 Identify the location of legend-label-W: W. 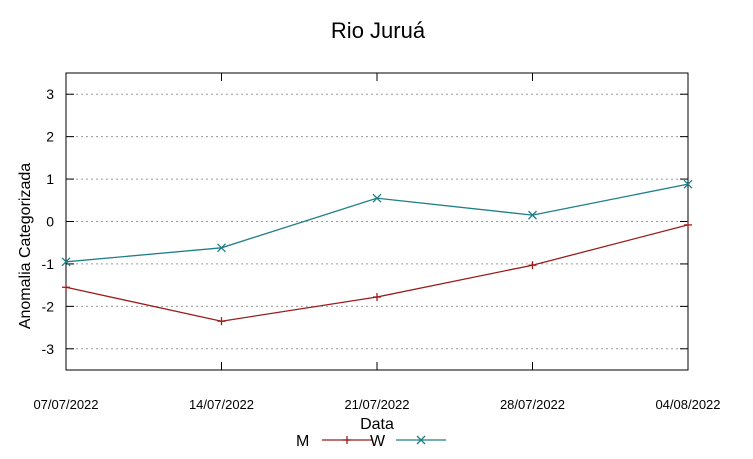
(378, 441).